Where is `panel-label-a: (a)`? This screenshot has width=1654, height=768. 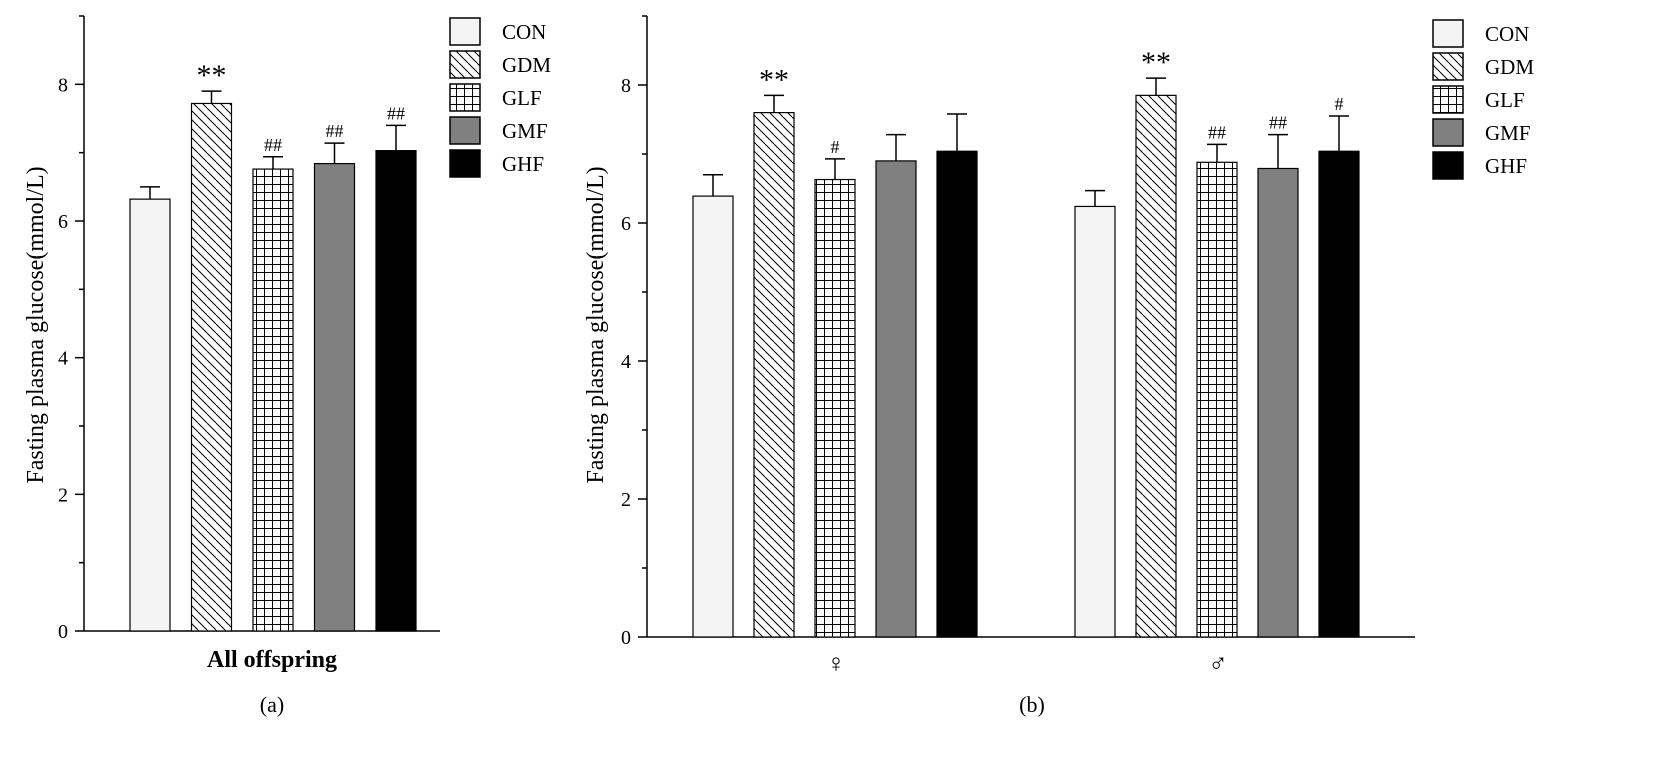 panel-label-a: (a) is located at coordinates (272, 704).